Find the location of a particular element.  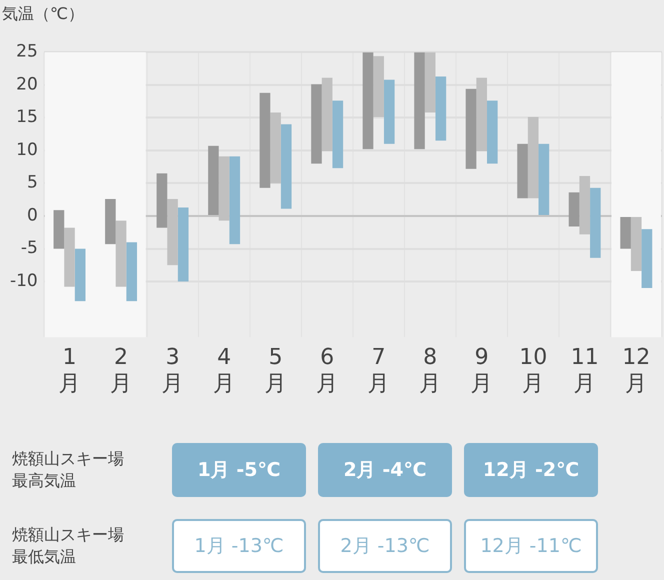

text: 2月 -13℃ is located at coordinates (385, 546).